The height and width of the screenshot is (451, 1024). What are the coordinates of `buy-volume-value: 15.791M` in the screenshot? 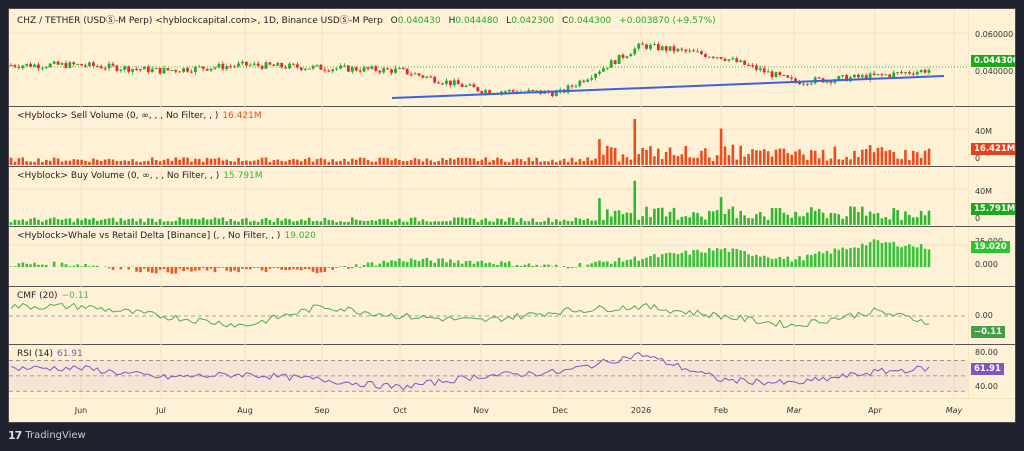 It's located at (243, 176).